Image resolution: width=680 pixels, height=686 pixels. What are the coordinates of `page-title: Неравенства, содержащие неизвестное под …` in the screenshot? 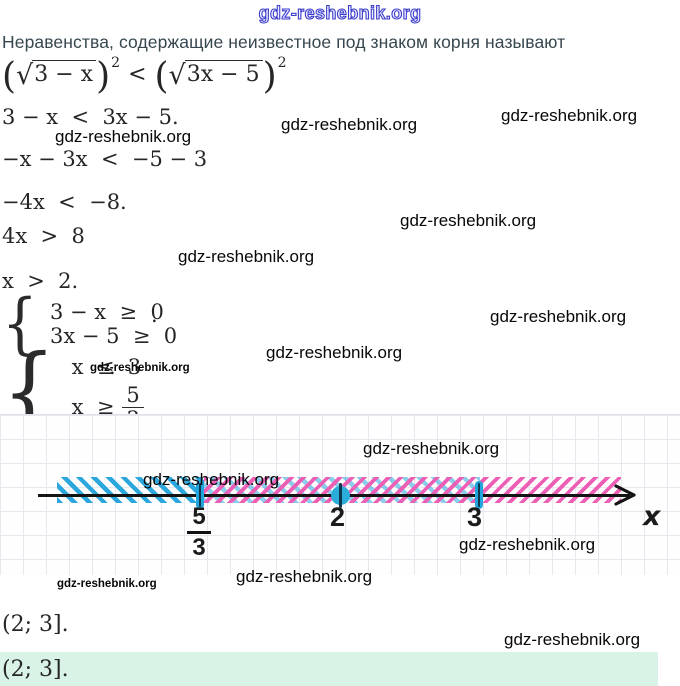 It's located at (284, 42).